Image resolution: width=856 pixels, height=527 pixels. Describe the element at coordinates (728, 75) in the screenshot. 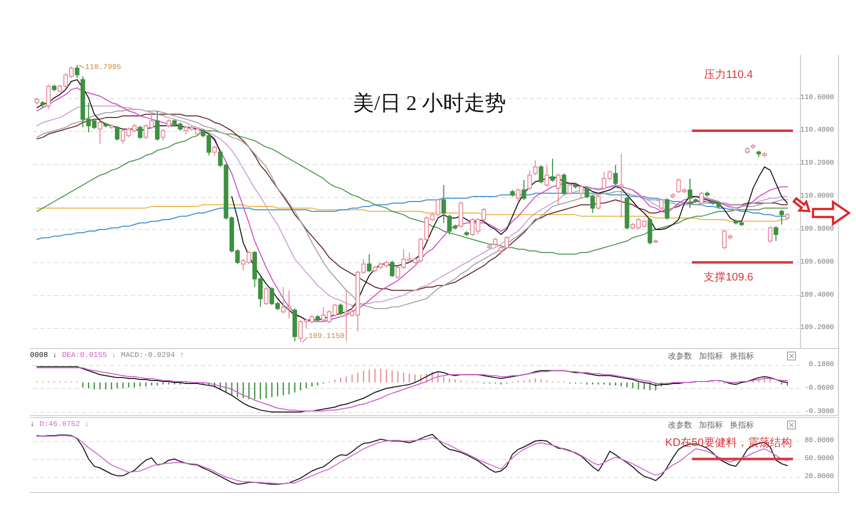

I see `ref-line-label: 压力110.4` at that location.